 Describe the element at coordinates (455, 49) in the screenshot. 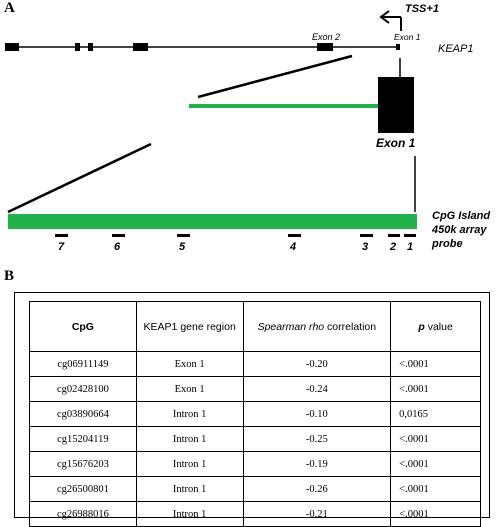

I see `gene-label: KEAP1` at that location.